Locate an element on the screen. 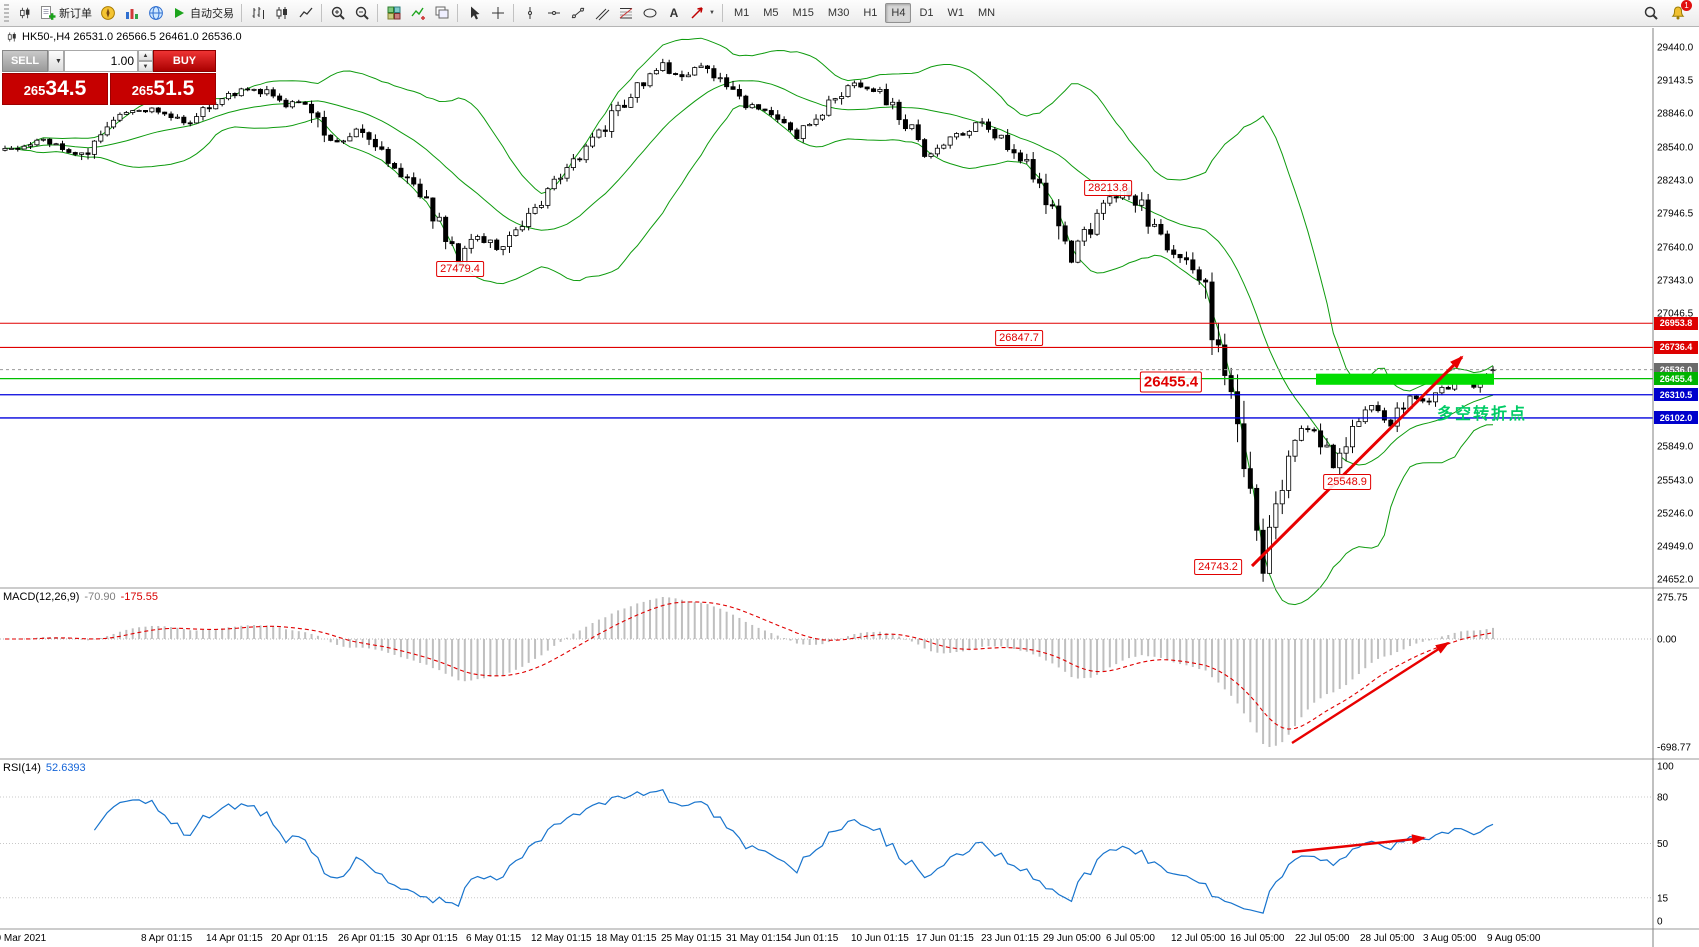 The width and height of the screenshot is (1699, 947). time-axis-label: 17 Jun 01:15 is located at coordinates (945, 938).